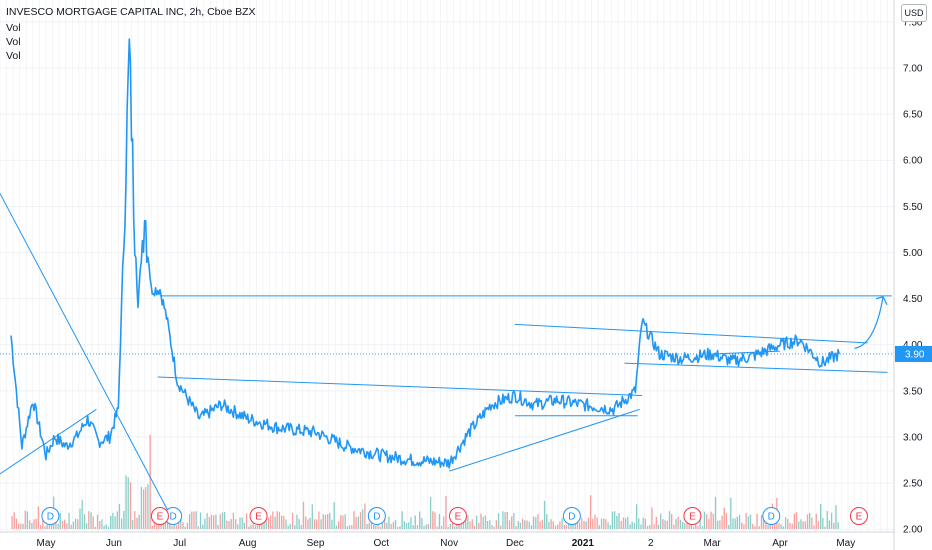 The width and height of the screenshot is (932, 550). What do you see at coordinates (376, 517) in the screenshot?
I see `dividend-marker-label: D` at bounding box center [376, 517].